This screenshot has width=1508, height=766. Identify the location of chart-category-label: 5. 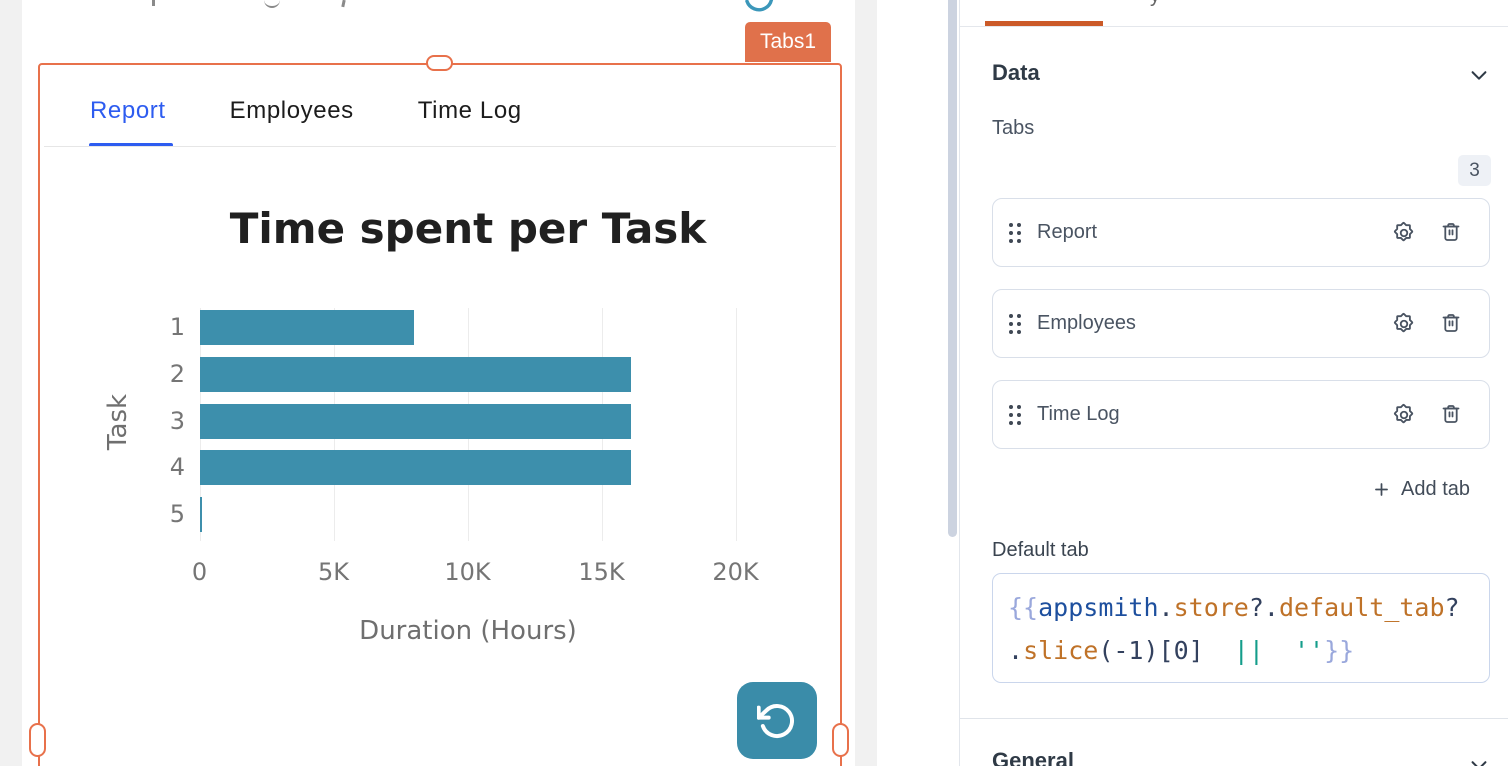
(177, 514).